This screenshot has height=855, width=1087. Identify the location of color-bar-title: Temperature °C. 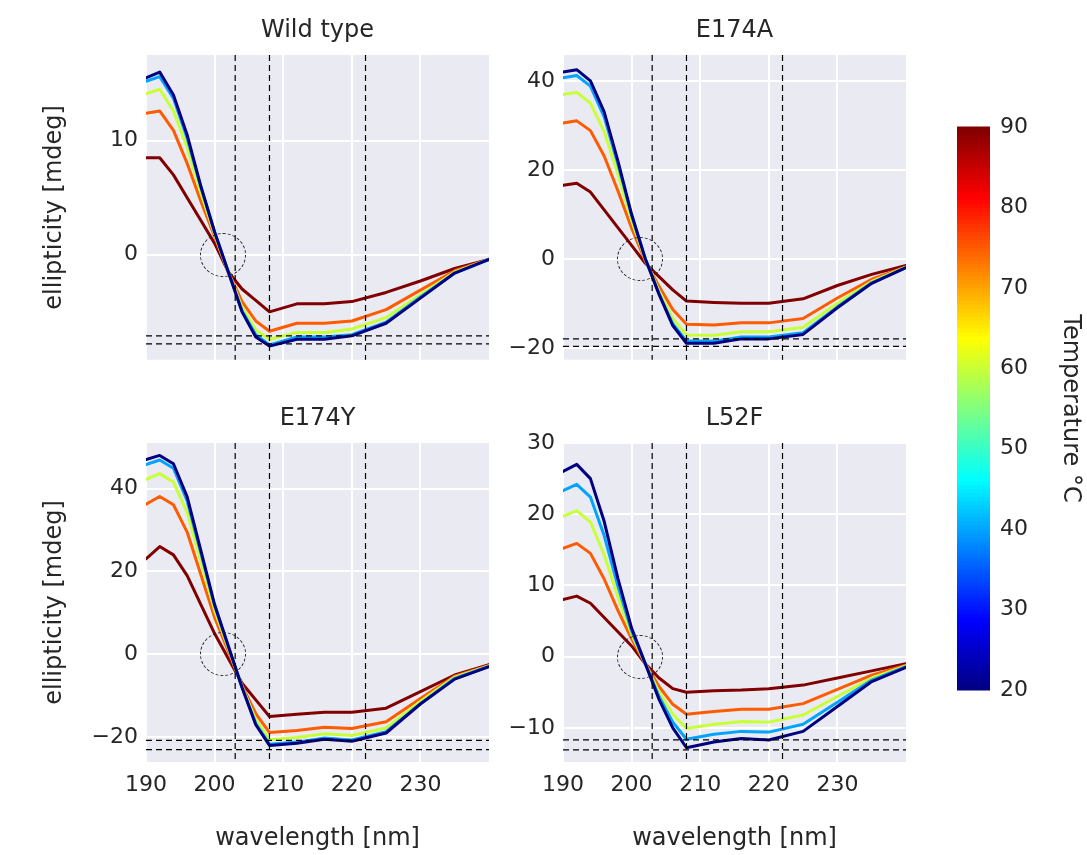
(1072, 408).